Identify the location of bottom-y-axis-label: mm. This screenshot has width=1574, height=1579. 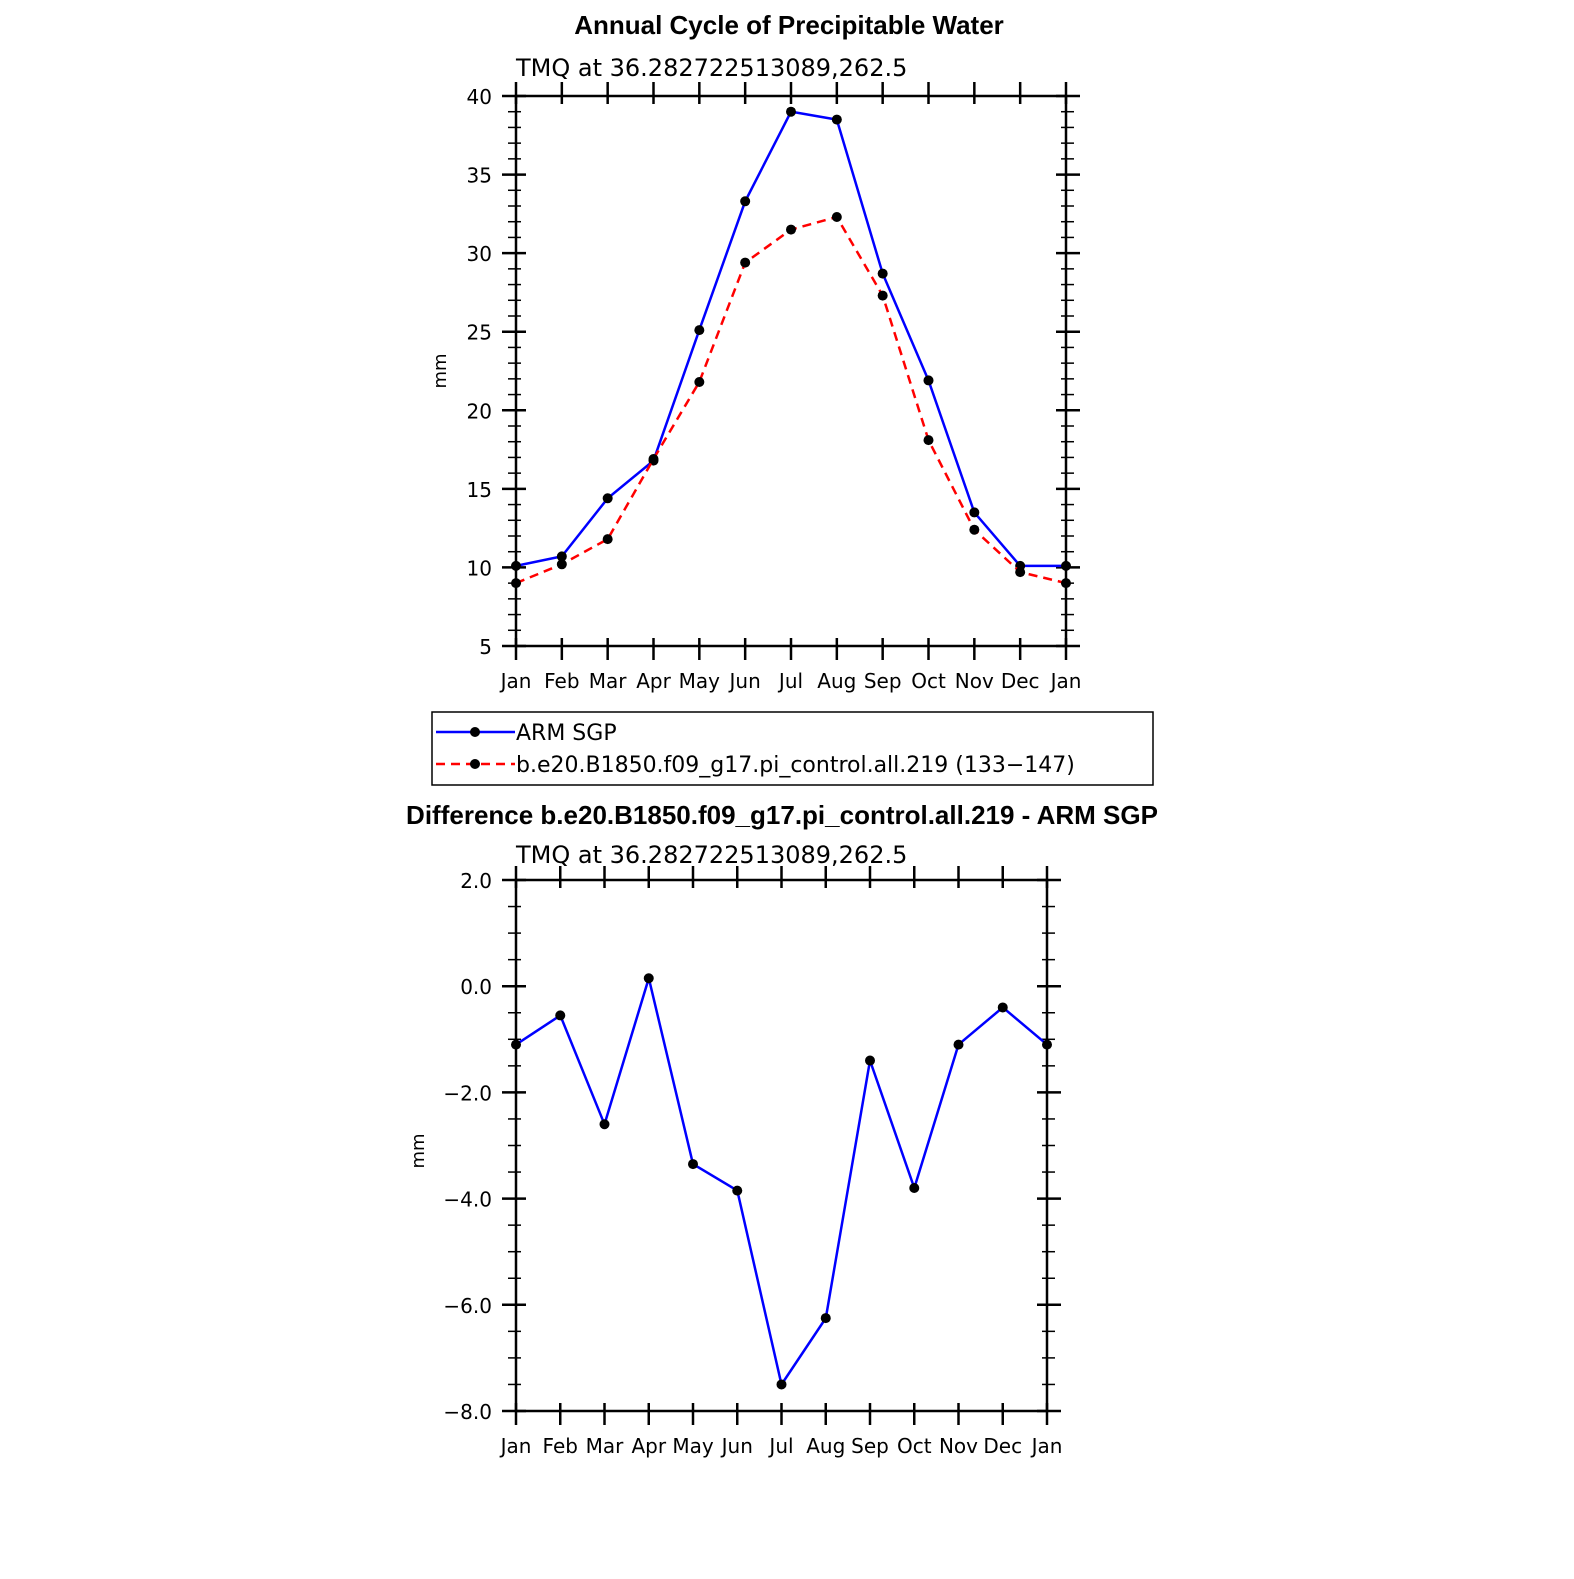
(418, 1150).